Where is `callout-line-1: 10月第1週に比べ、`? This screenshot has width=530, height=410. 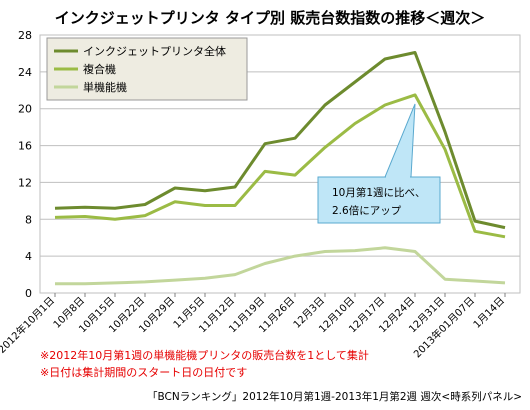 callout-line-1: 10月第1週に比べ、 is located at coordinates (379, 192).